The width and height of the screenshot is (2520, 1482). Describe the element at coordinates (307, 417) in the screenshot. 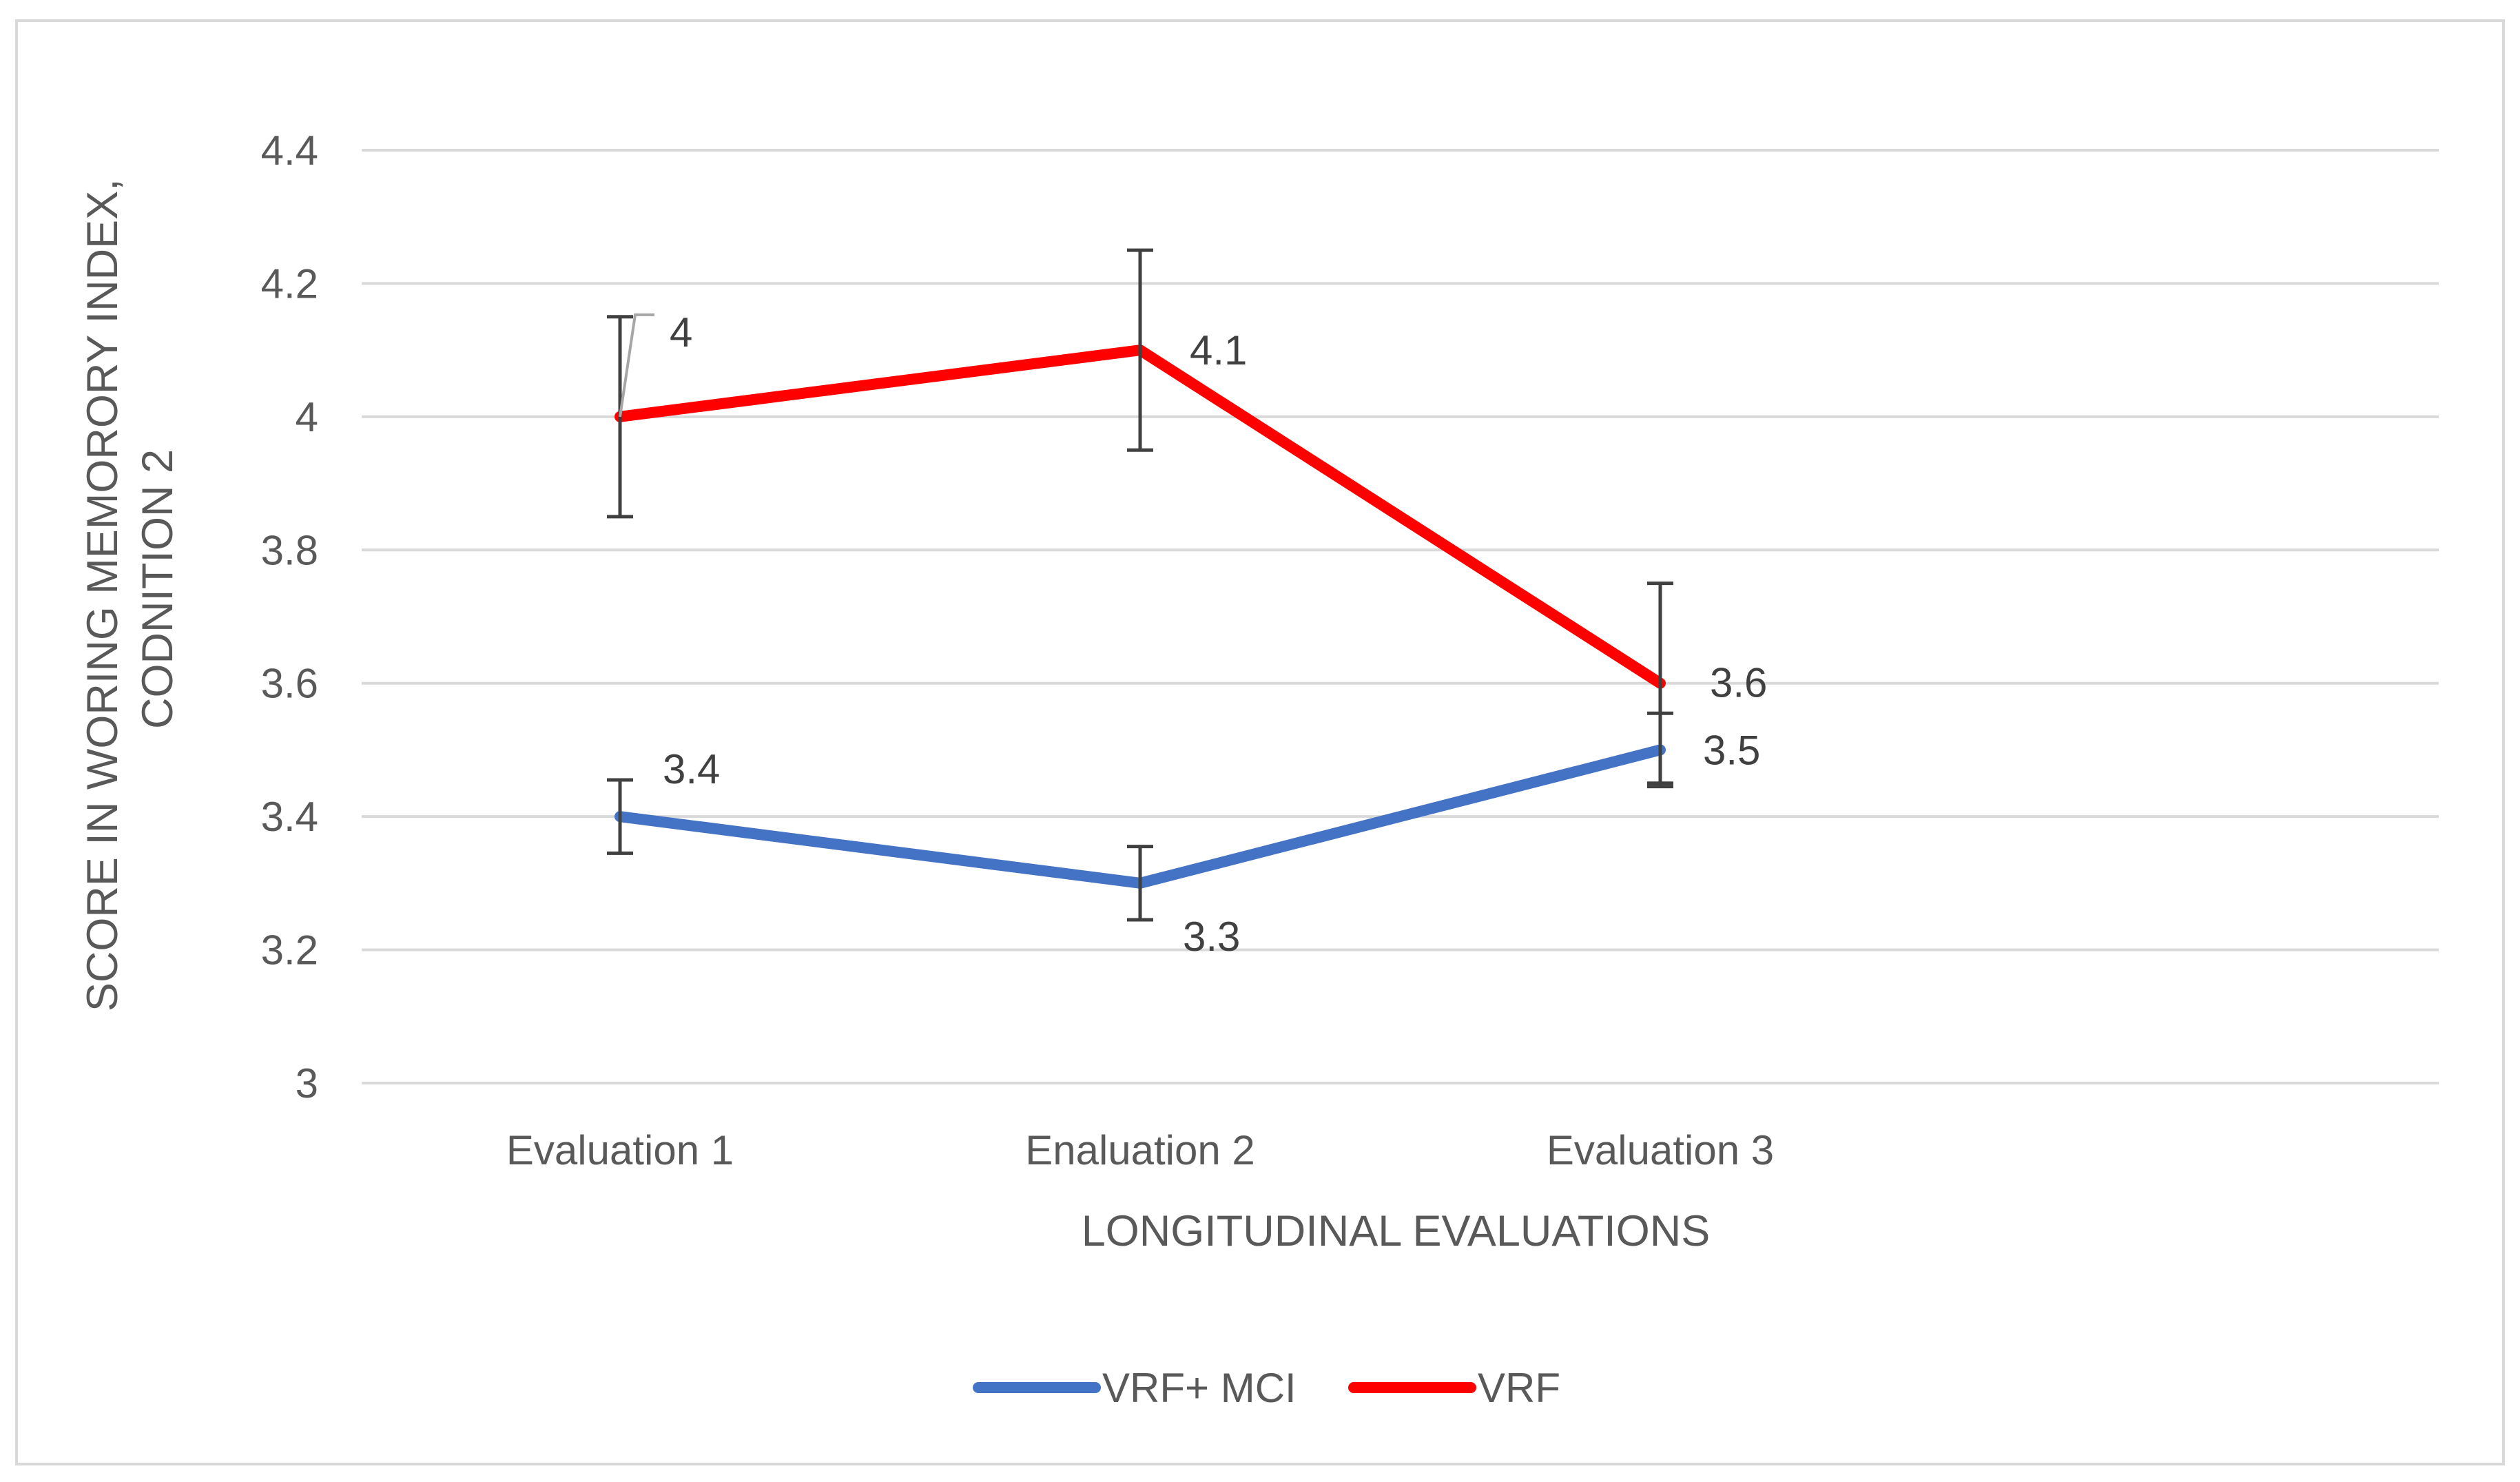

I see `y-tick-label: 4` at that location.